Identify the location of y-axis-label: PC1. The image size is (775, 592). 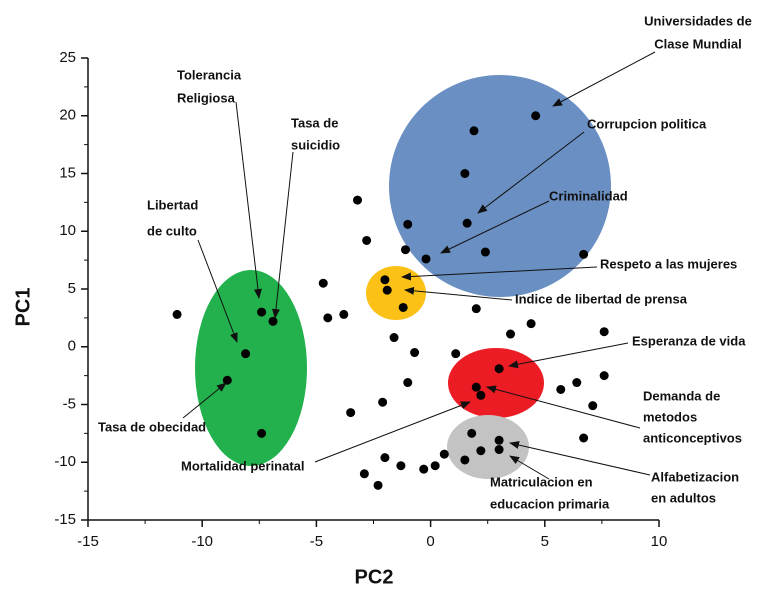
(23, 307).